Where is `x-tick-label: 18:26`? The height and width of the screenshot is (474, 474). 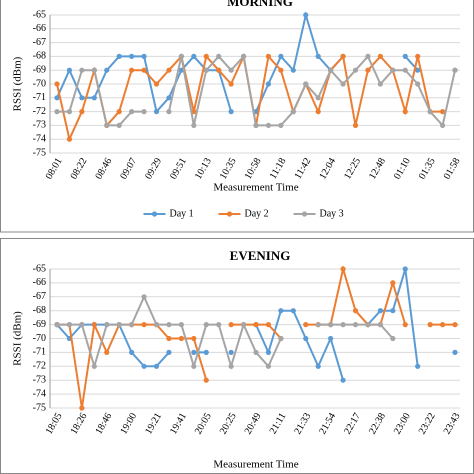 x-tick-label: 18:26 is located at coordinates (79, 423).